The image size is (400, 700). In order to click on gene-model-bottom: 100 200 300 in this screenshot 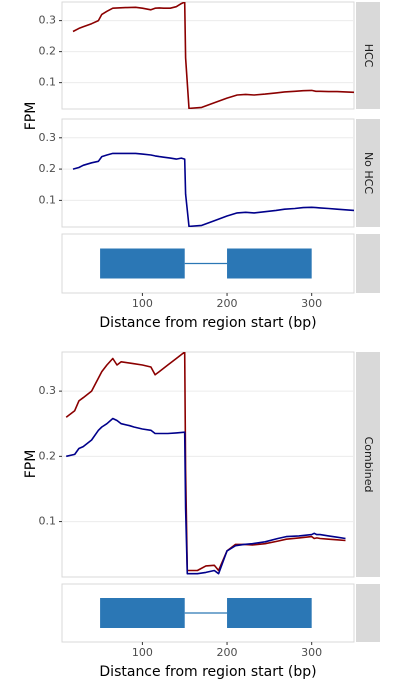, I will do `click(220, 621)`.